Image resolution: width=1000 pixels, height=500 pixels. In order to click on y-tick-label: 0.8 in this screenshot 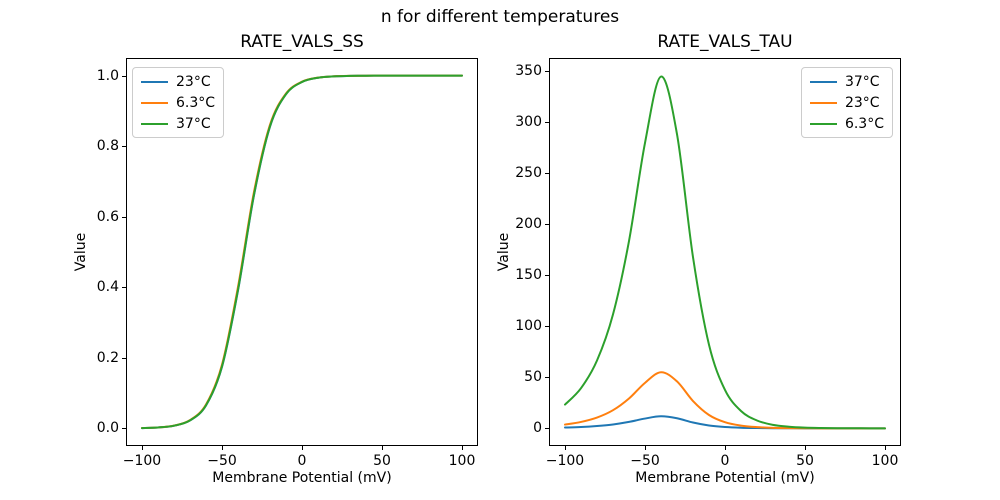, I will do `click(107, 146)`.